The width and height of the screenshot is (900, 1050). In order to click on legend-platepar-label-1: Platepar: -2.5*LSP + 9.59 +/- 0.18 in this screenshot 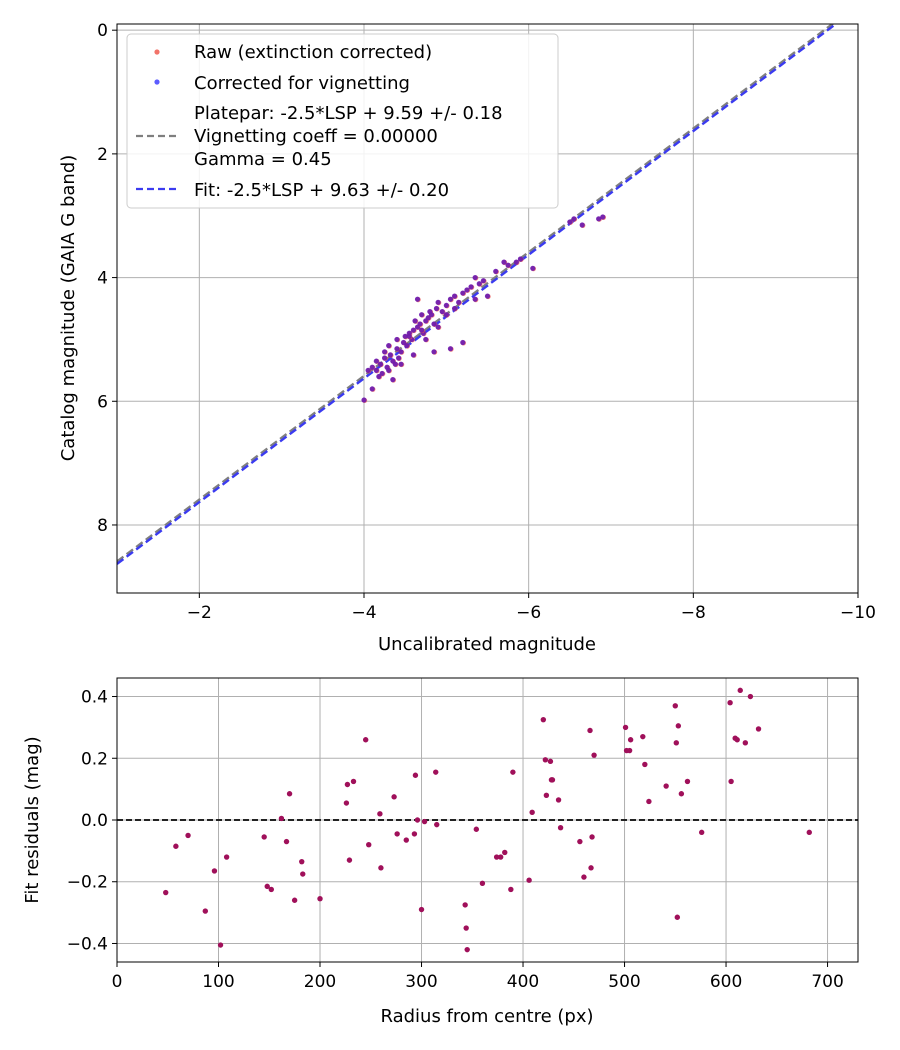, I will do `click(348, 113)`.